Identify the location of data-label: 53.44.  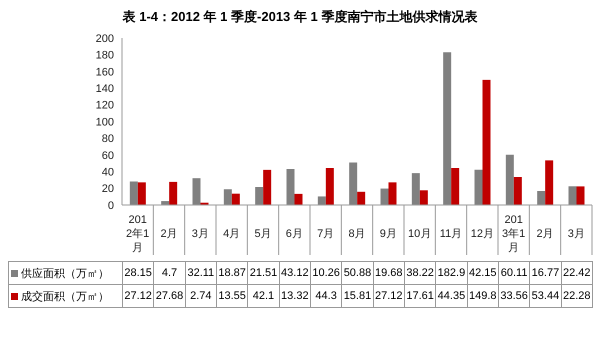
(546, 296).